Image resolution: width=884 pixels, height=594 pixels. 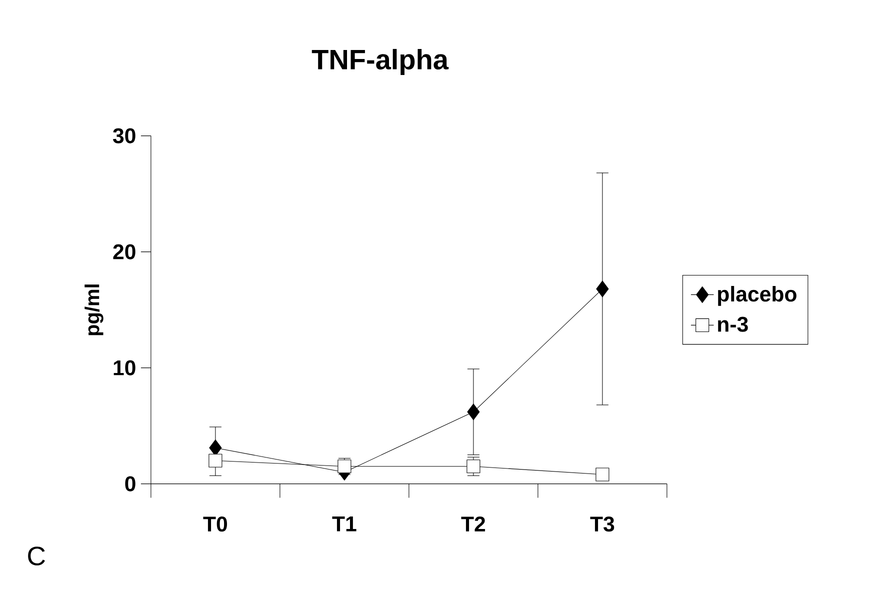 I want to click on y-tick-label: 20, so click(x=124, y=252).